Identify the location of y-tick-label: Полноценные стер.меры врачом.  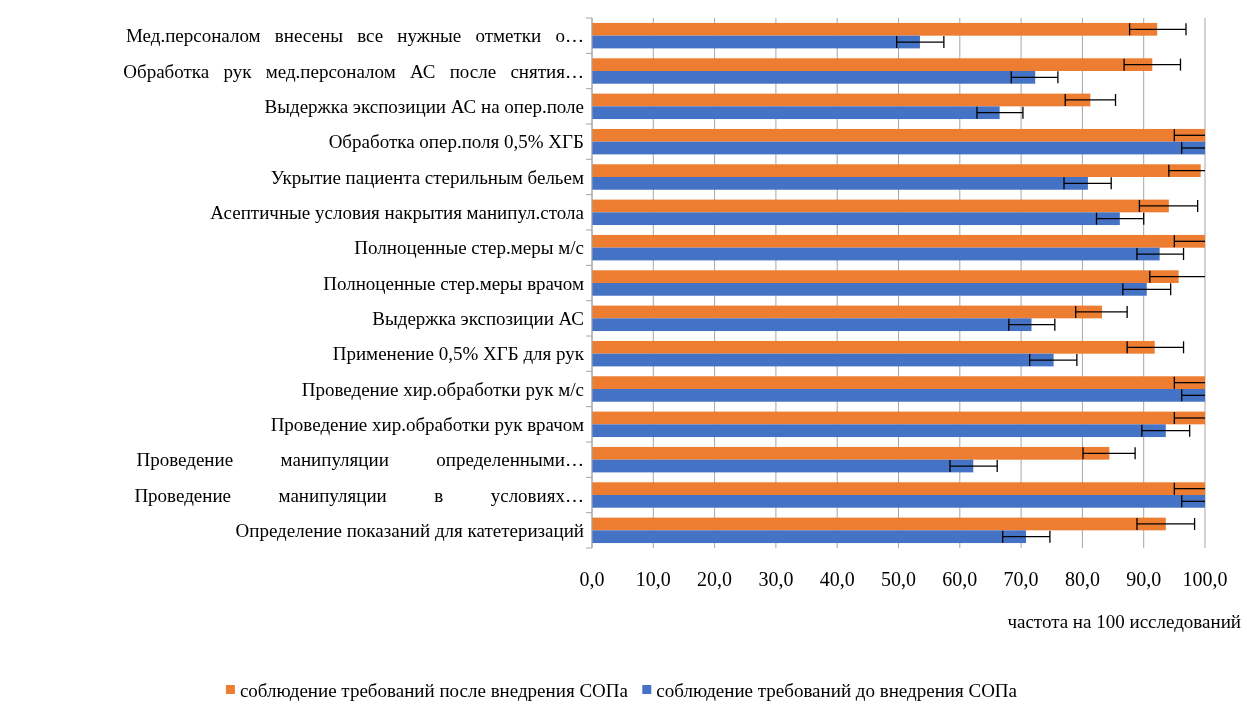
(453, 283).